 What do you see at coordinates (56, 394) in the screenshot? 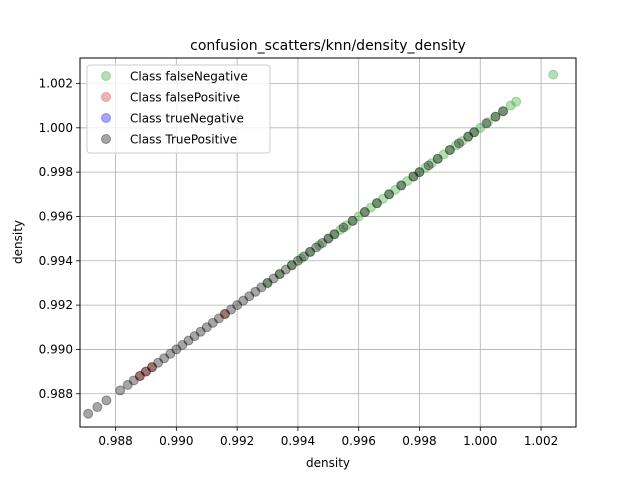
I see `y-tick-label: 0.988` at bounding box center [56, 394].